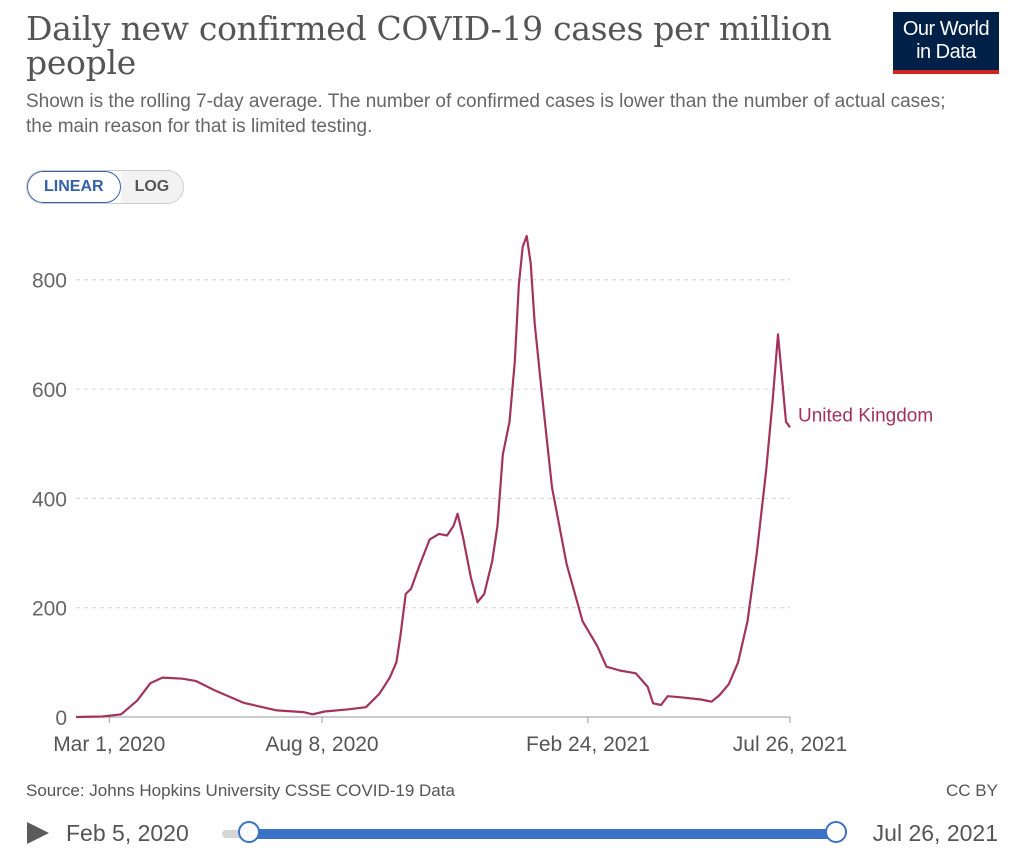 Image resolution: width=1024 pixels, height=859 pixels. Describe the element at coordinates (49, 390) in the screenshot. I see `y-tick-label: 600` at that location.